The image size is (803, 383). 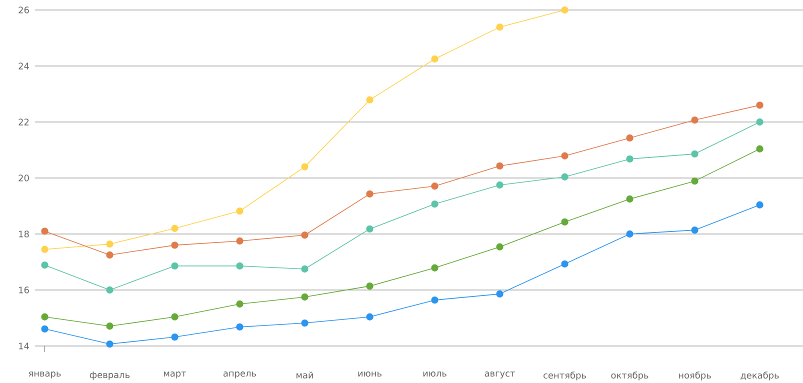 What do you see at coordinates (110, 376) in the screenshot?
I see `x-tick-label: февраль` at bounding box center [110, 376].